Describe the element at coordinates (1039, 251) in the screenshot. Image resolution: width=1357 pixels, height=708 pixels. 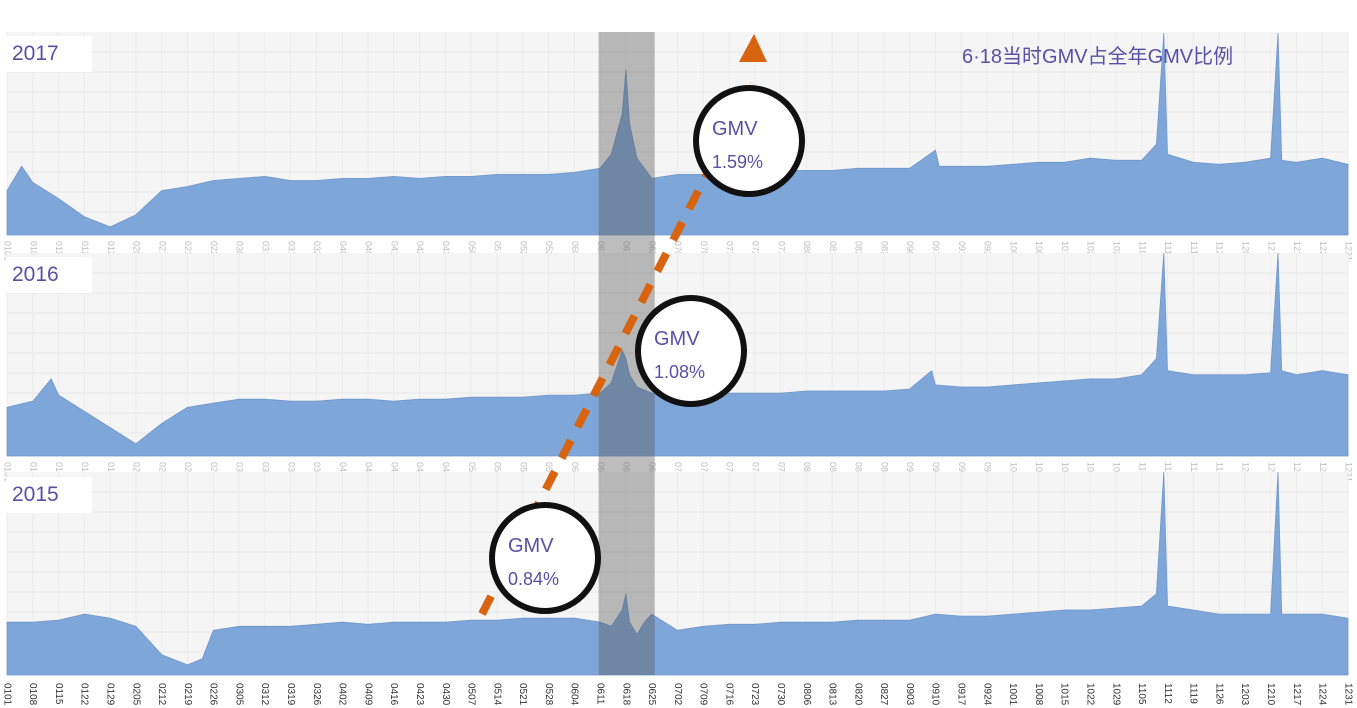
I see `x-tick-label: 1008` at that location.